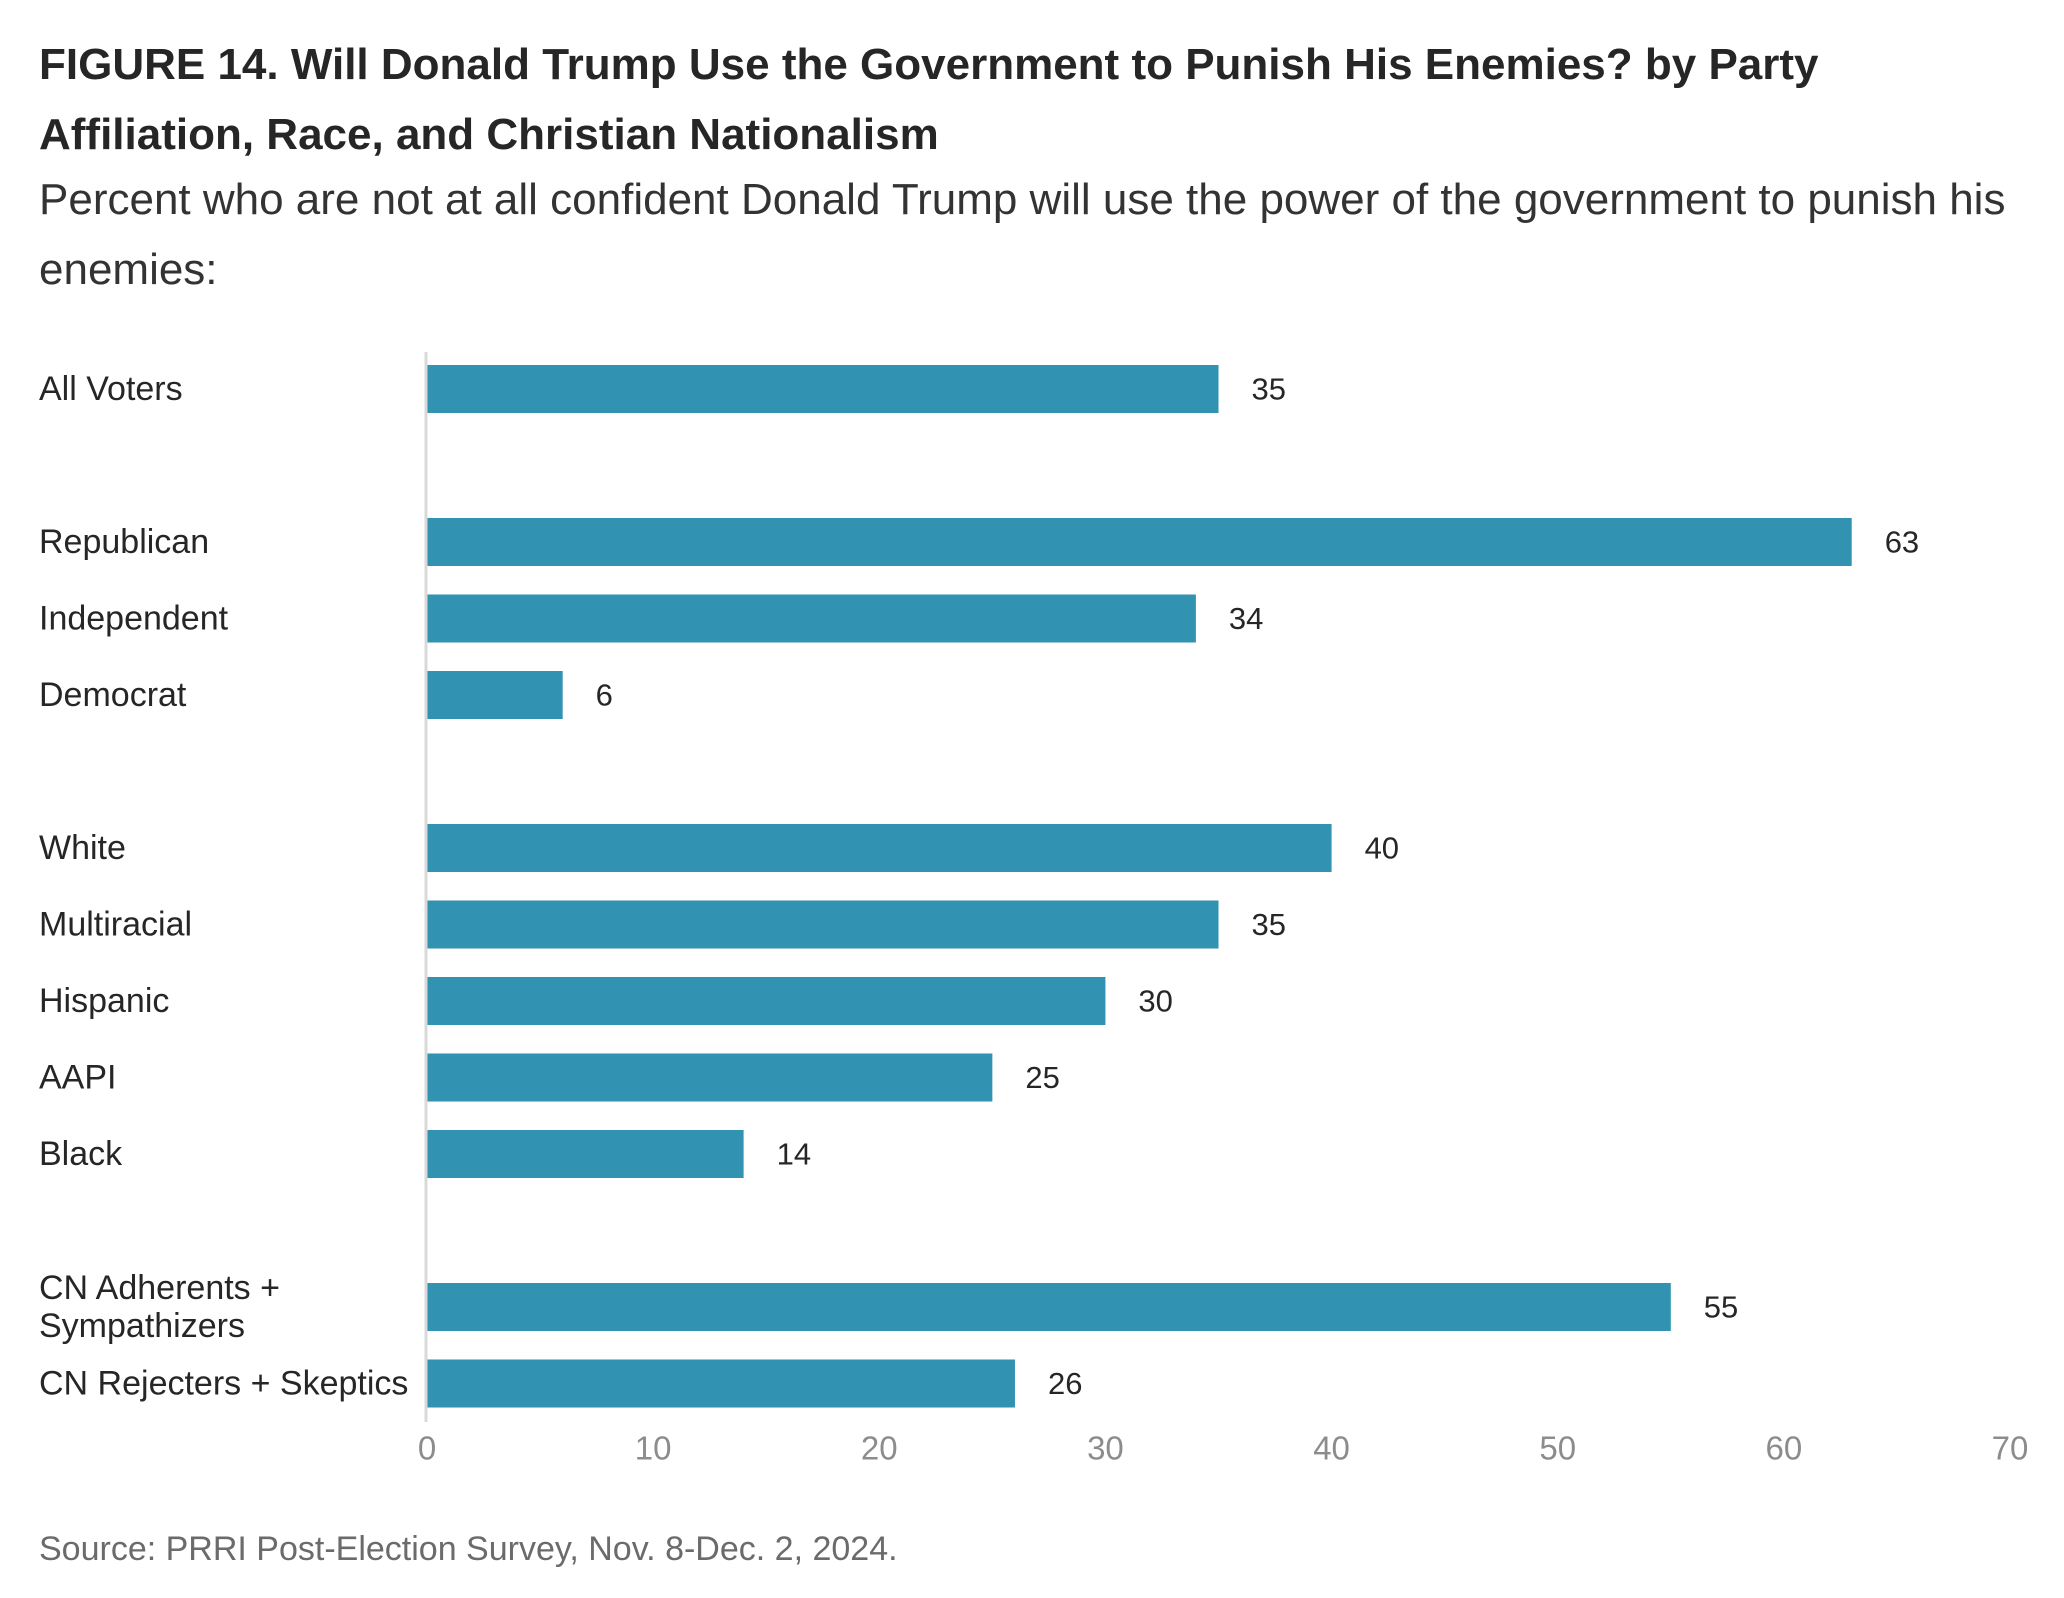  I want to click on value-label-independent: 34, so click(1246, 618).